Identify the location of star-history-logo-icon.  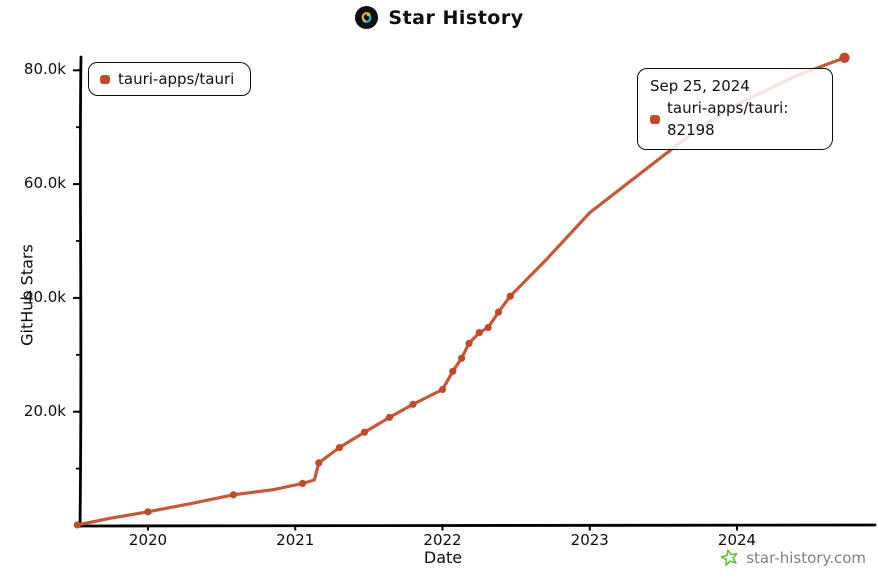
(367, 17).